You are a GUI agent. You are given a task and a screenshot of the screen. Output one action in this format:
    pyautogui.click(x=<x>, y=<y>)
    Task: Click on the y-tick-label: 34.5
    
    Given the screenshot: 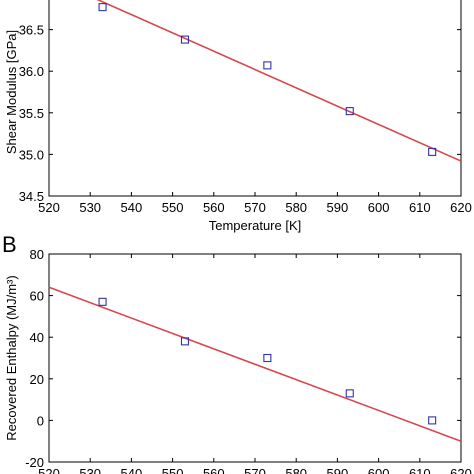 What is the action you would take?
    pyautogui.click(x=31, y=196)
    